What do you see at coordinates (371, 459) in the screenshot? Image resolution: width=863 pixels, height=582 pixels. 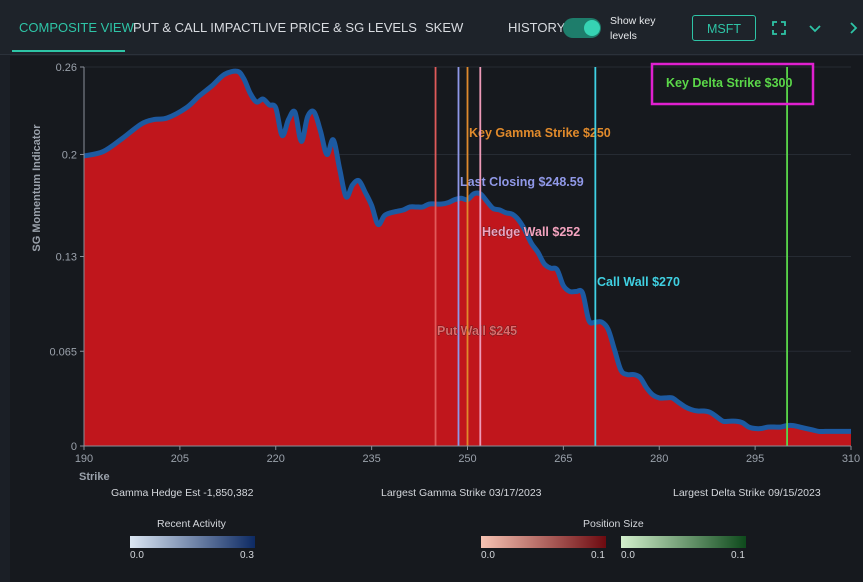 I see `x-tick-label: 235` at bounding box center [371, 459].